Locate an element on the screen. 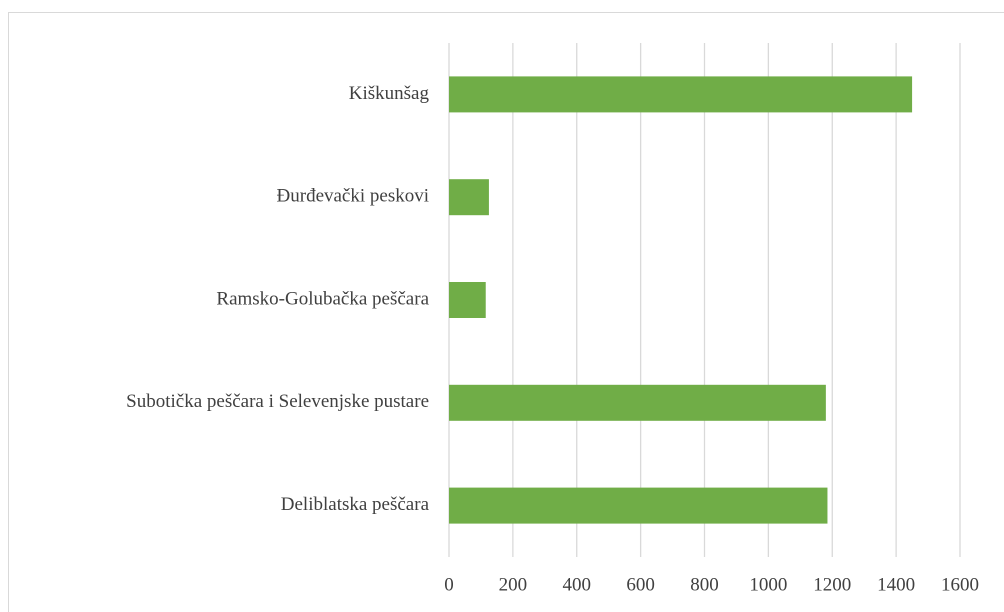 The height and width of the screenshot is (612, 1004). x-tick-label: 1400 is located at coordinates (896, 584).